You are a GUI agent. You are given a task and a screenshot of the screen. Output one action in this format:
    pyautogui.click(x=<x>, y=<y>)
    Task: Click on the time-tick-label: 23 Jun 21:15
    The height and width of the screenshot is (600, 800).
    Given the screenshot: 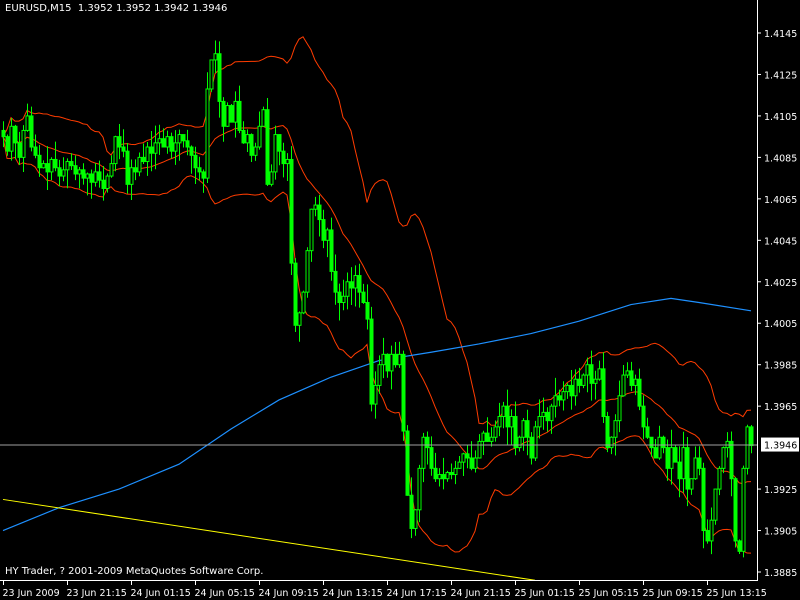 What is the action you would take?
    pyautogui.click(x=97, y=593)
    